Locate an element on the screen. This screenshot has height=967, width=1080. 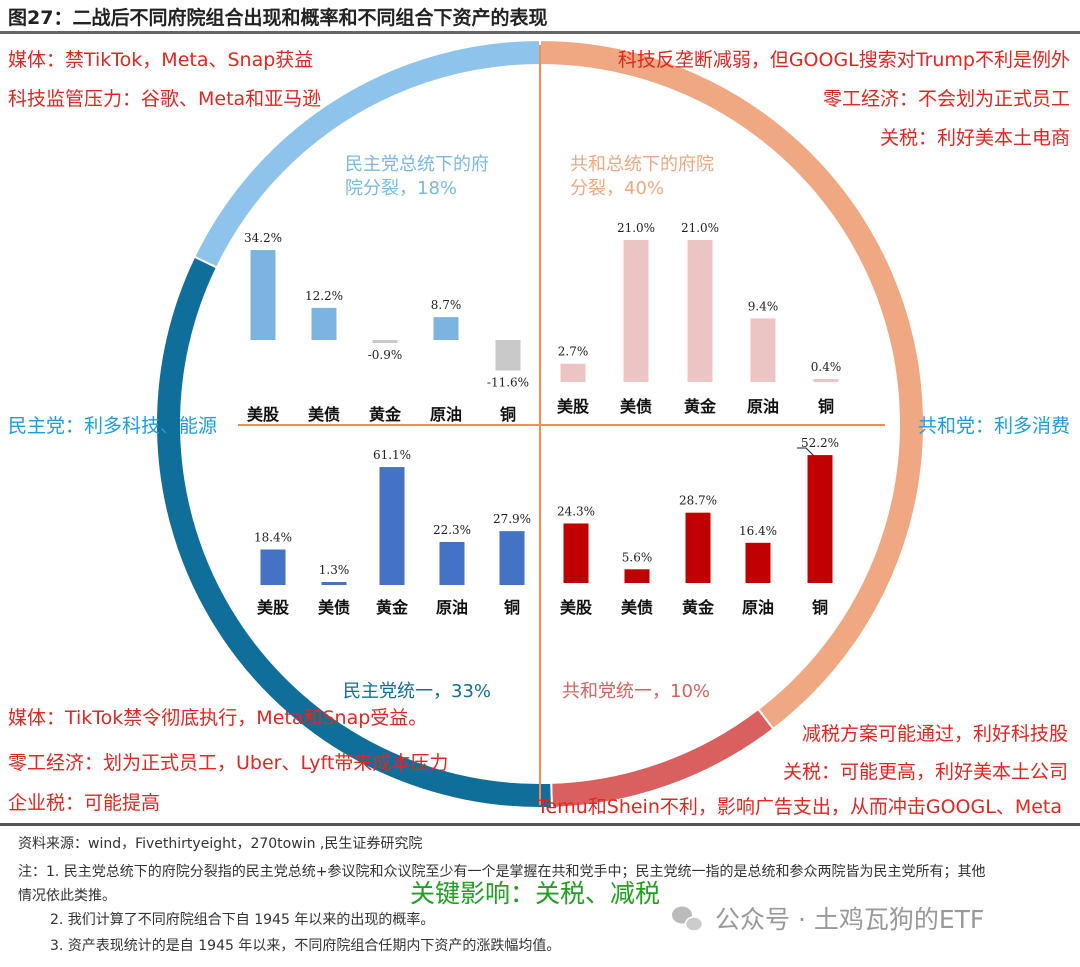
ring-segment is located at coordinates (662, 758).